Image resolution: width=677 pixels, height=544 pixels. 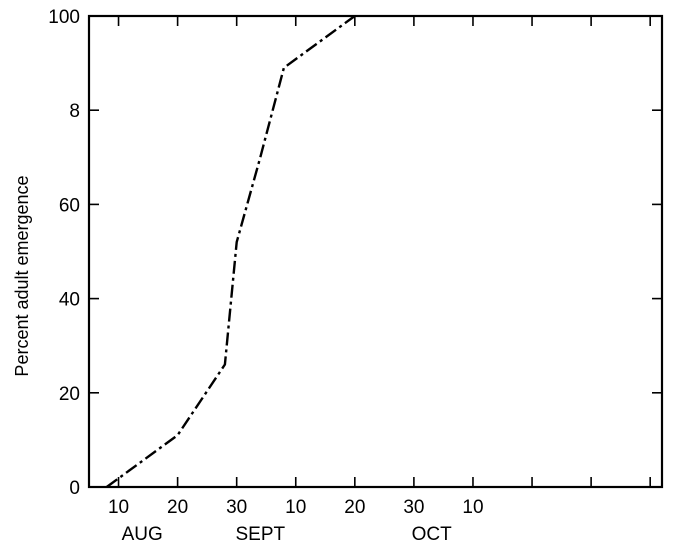 I want to click on month-label: OCT, so click(x=432, y=534).